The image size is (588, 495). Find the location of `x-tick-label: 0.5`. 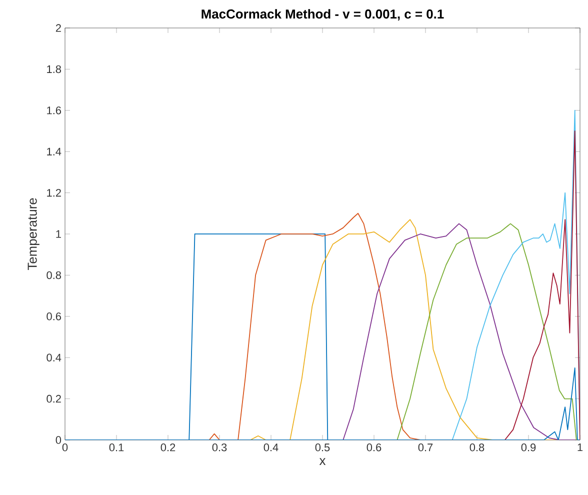

x-tick-label: 0.5 is located at coordinates (322, 448).